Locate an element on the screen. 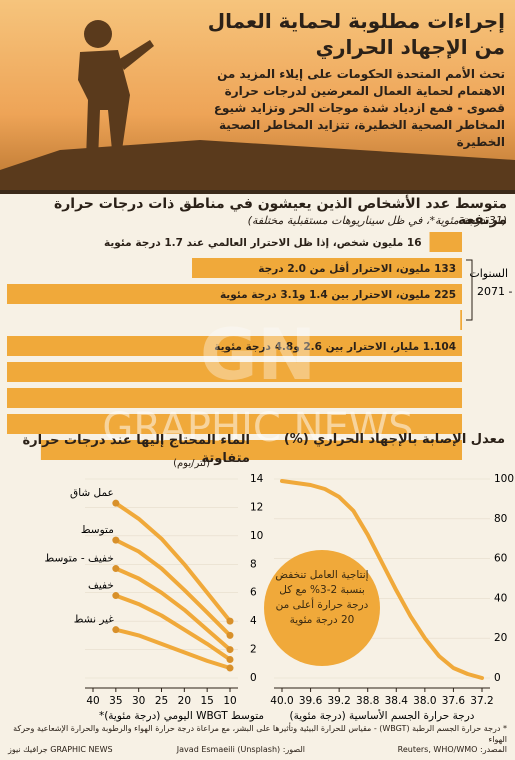 The image size is (515, 760). y-tick-label: 40 is located at coordinates (500, 598).